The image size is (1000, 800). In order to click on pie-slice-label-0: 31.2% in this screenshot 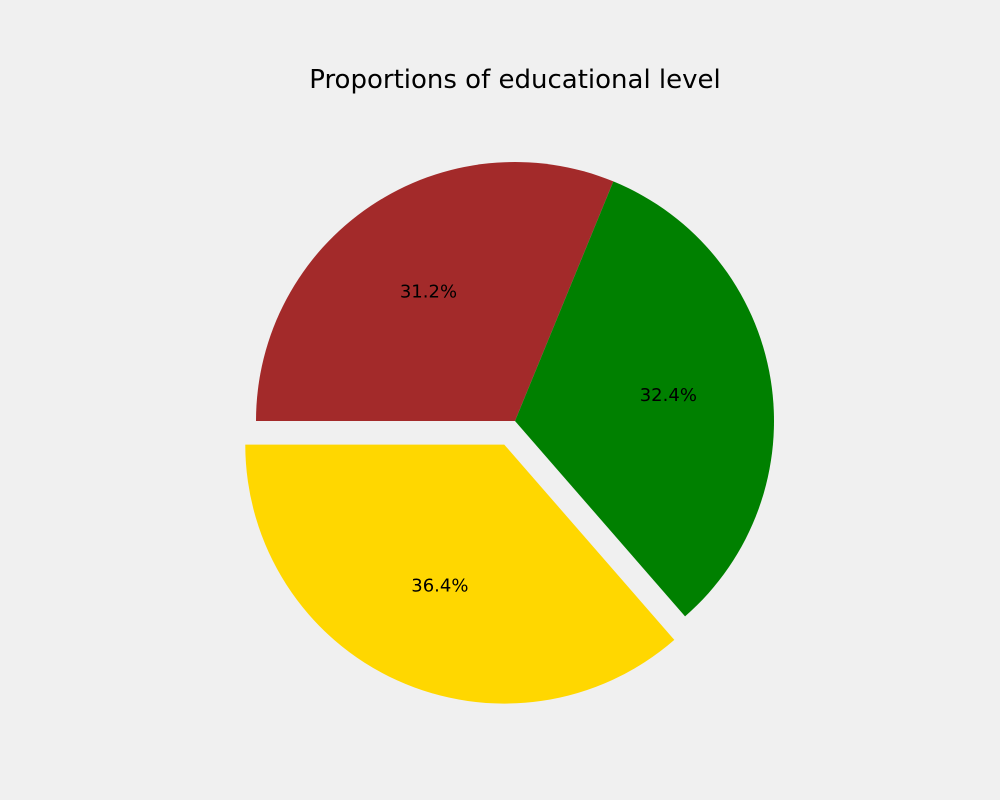, I will do `click(428, 291)`.